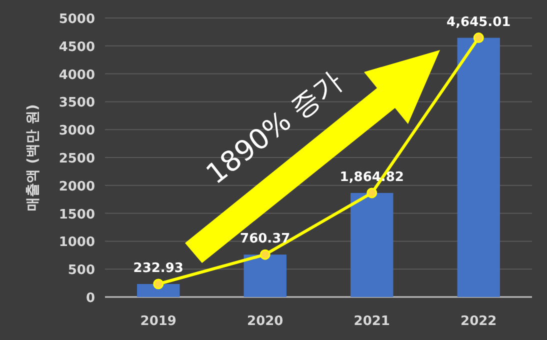 Image resolution: width=547 pixels, height=340 pixels. I want to click on data-label: 232.93, so click(158, 268).